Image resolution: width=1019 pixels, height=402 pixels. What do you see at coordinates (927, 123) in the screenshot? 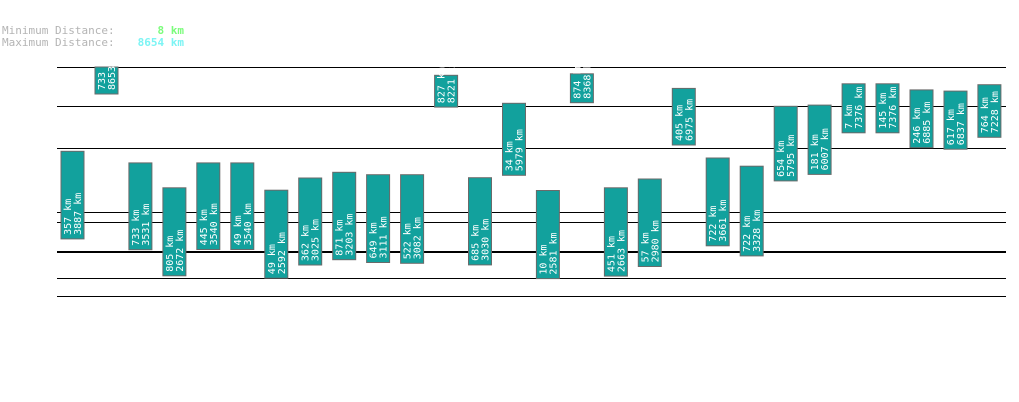
I see `bar-label-bottom: 6885 km` at bounding box center [927, 123].